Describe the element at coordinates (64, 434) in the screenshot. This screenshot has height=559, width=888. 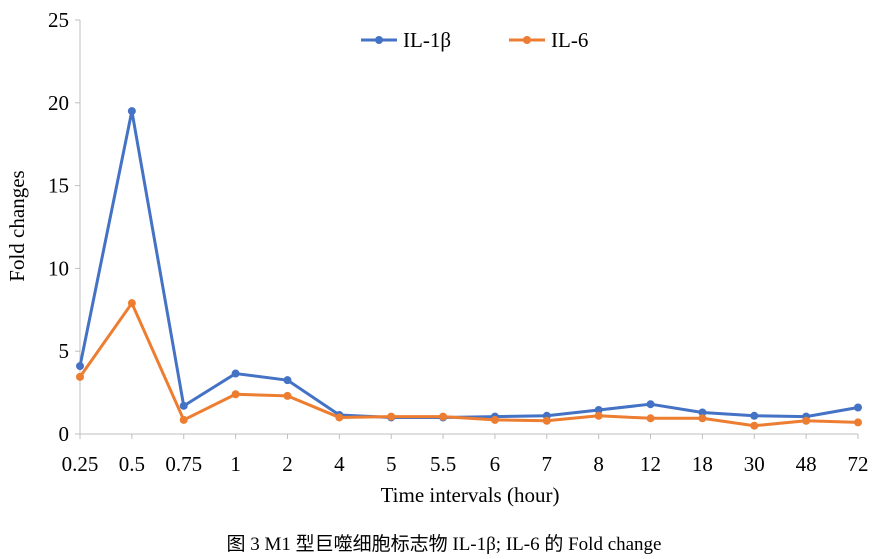
I see `y-tick-label: 0` at that location.